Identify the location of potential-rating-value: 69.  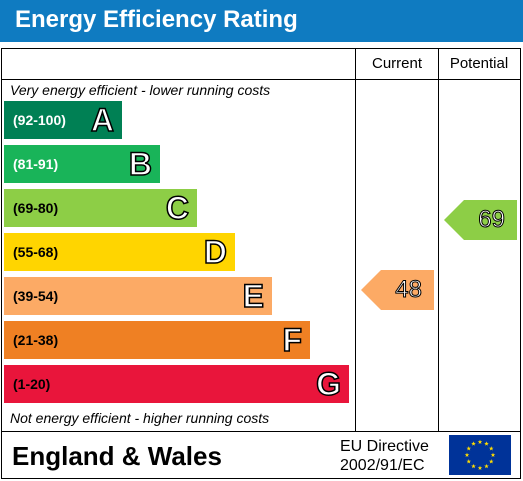
(492, 220).